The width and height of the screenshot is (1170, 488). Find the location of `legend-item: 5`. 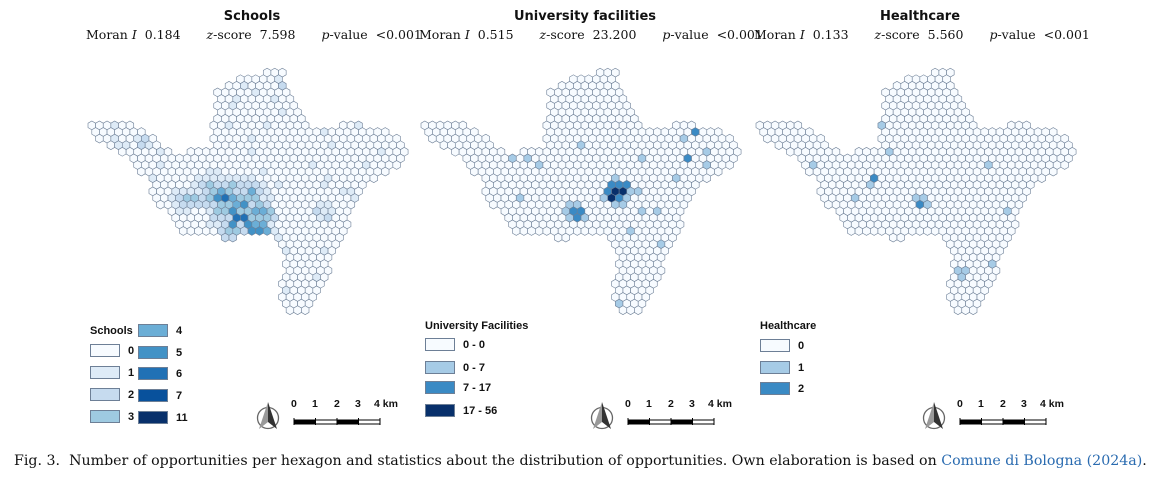

legend-item: 5 is located at coordinates (160, 352).